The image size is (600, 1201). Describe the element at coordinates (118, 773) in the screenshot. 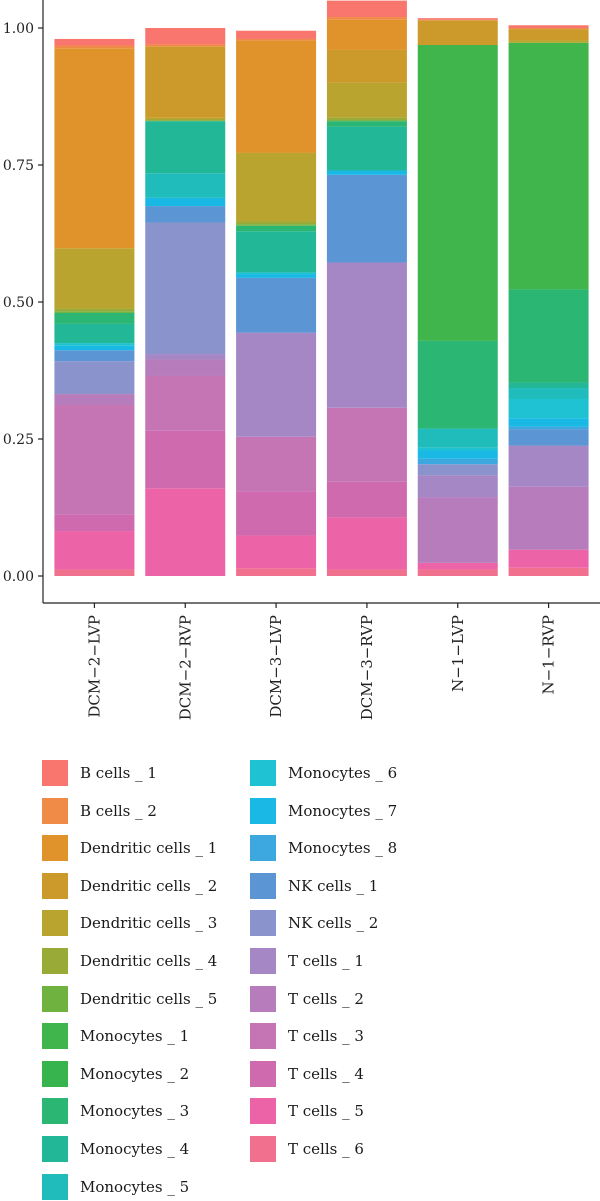

I see `legend-label: B cells _ 1` at that location.